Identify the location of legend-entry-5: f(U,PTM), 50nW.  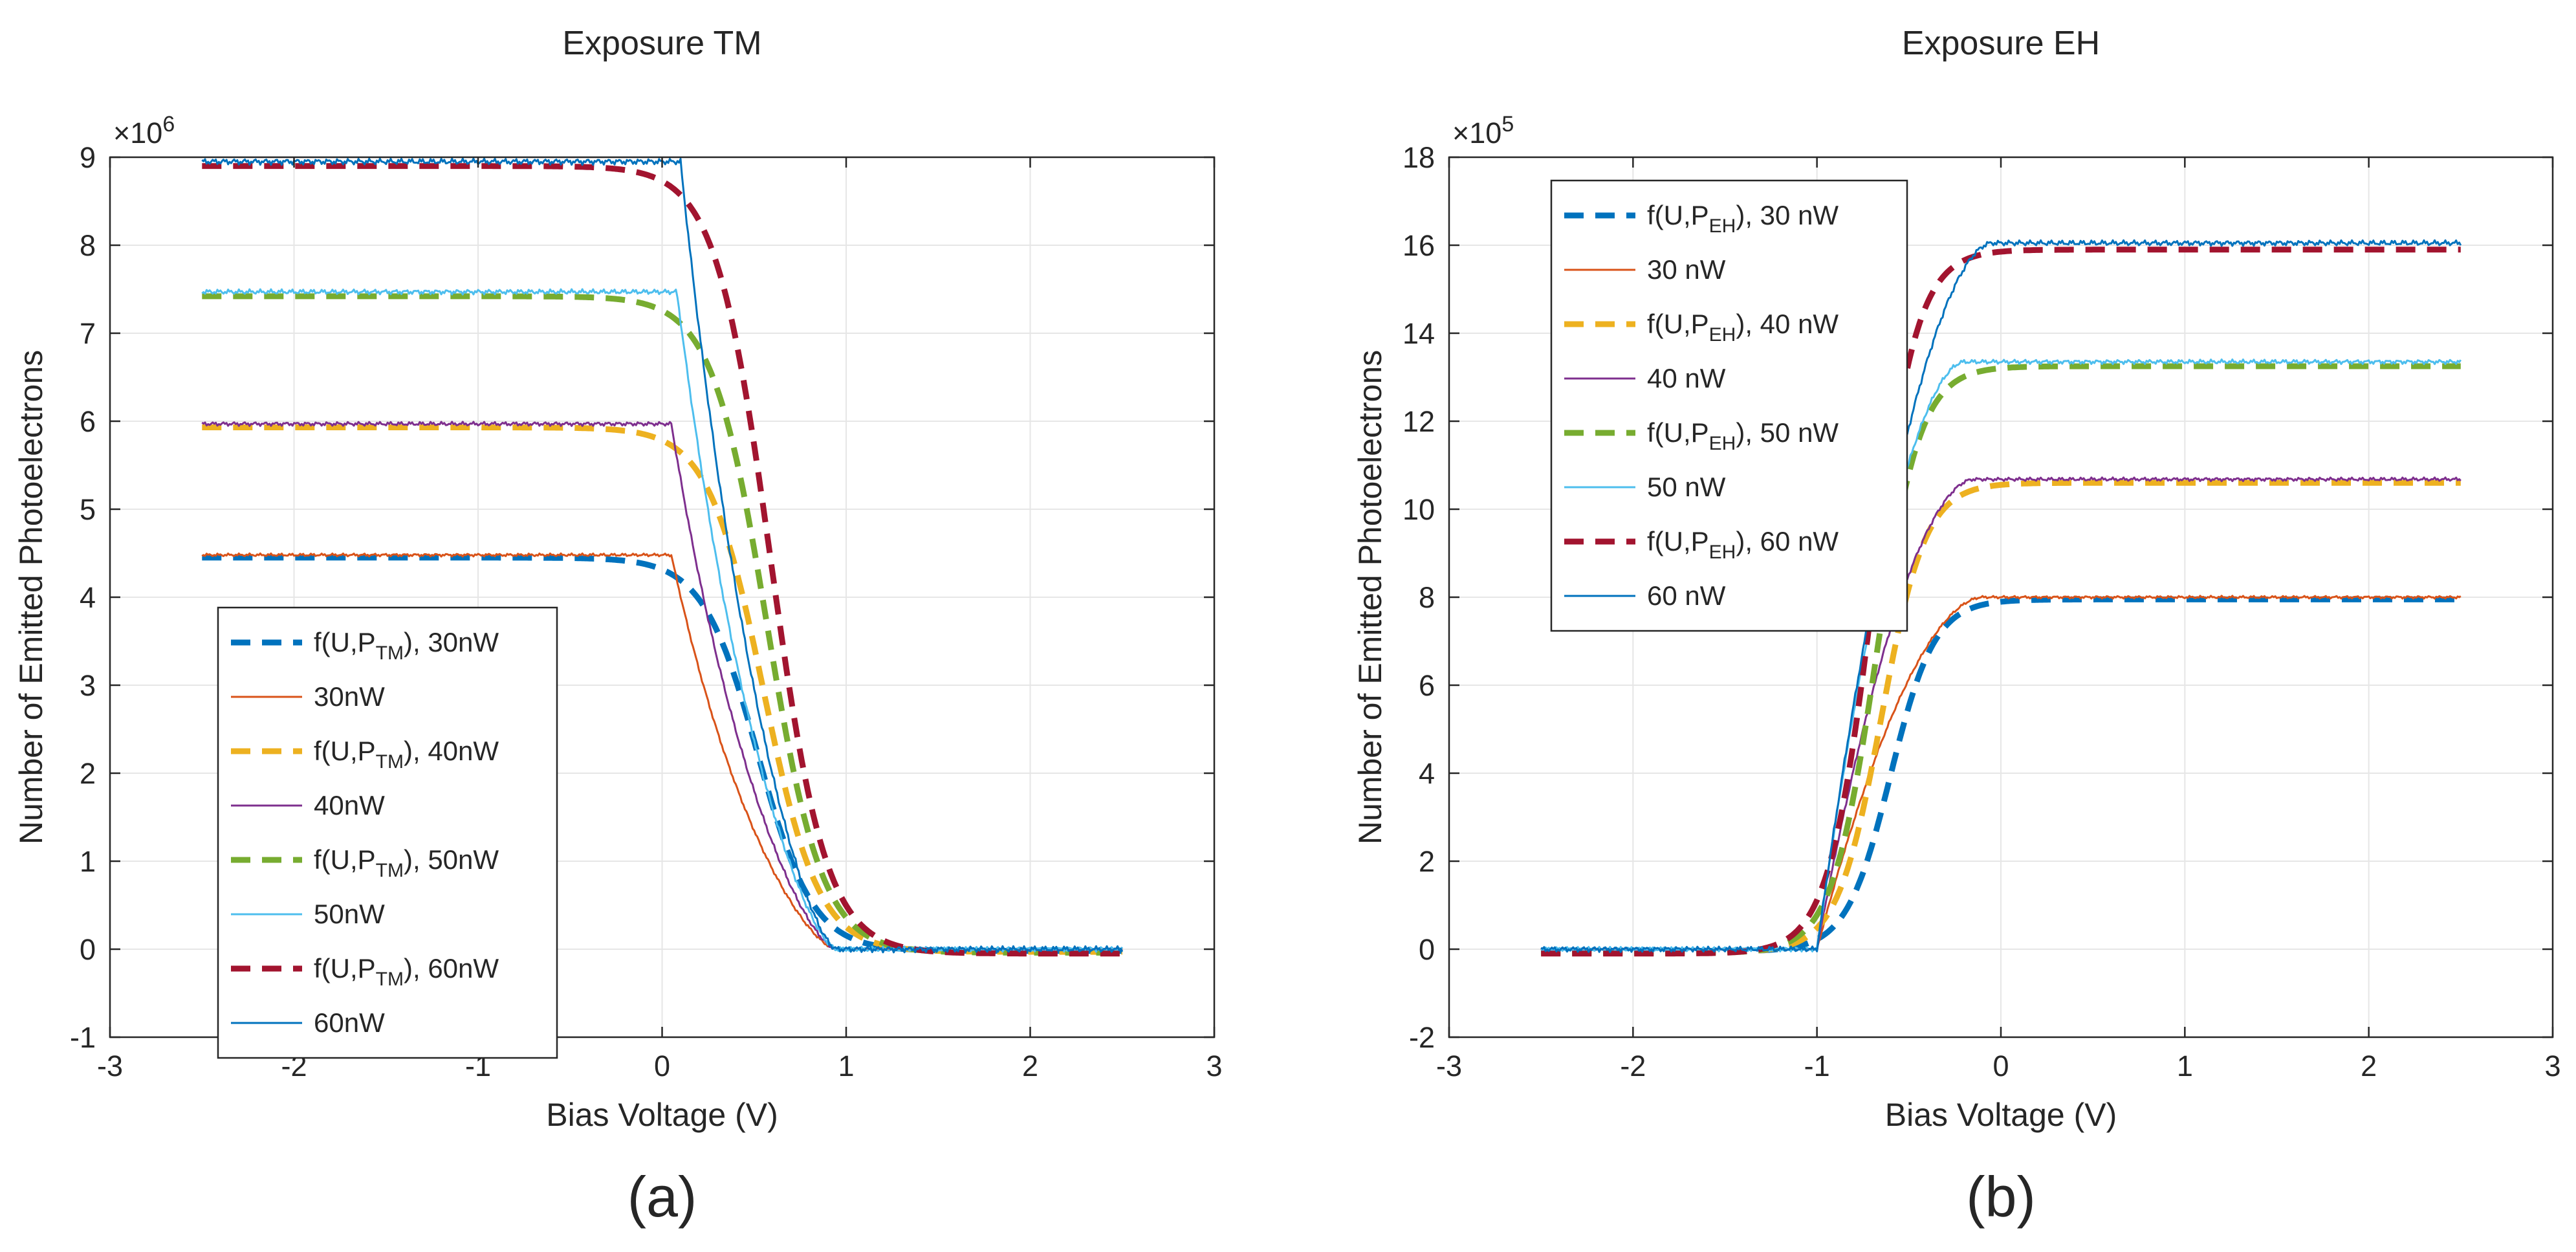
(406, 862).